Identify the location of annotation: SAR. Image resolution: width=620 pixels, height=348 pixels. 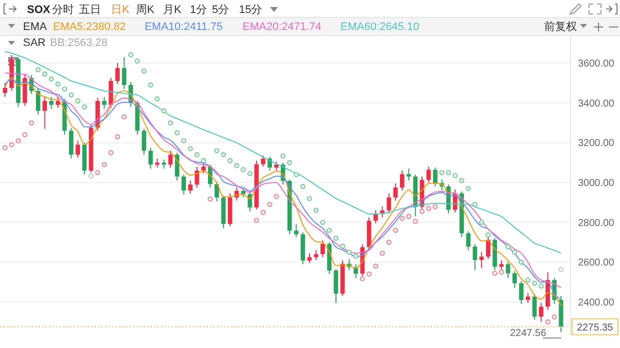
(34, 43).